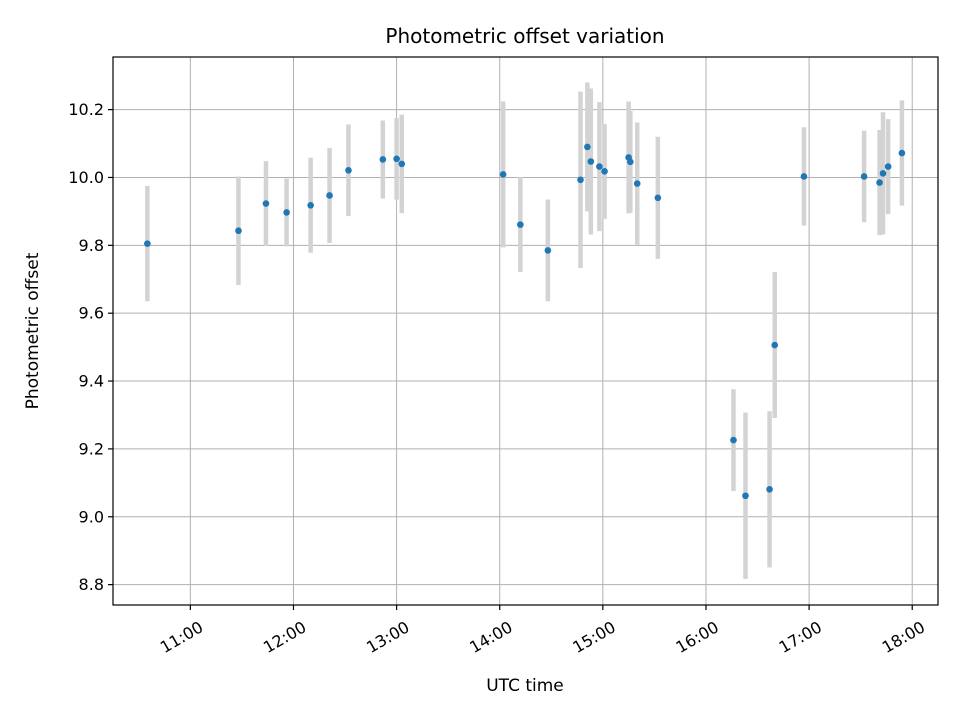 Image resolution: width=960 pixels, height=720 pixels. Describe the element at coordinates (91, 245) in the screenshot. I see `y-tick-label: 9.8` at that location.